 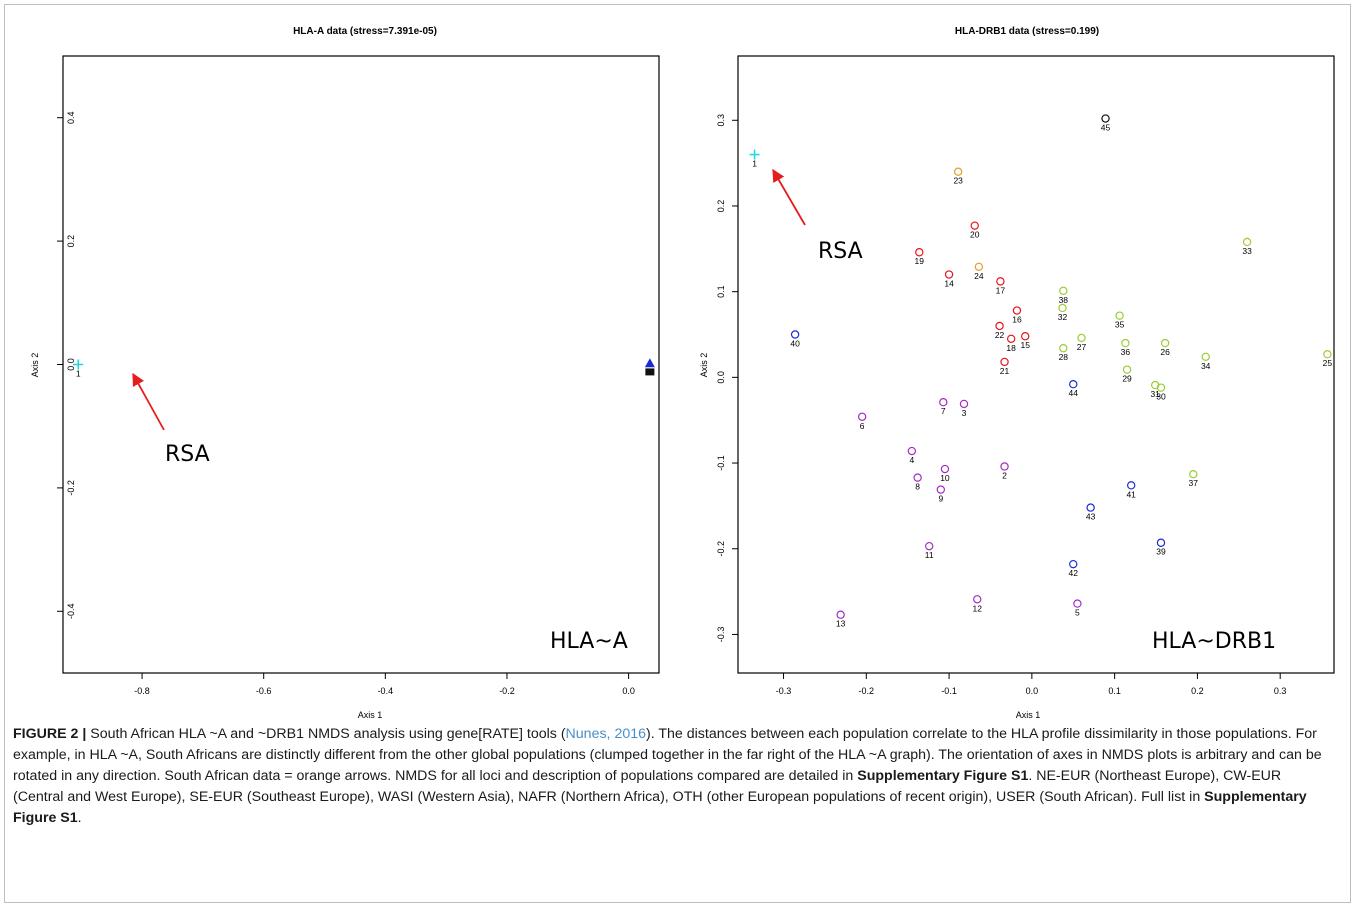 I want to click on point-label: 36, so click(x=1126, y=352).